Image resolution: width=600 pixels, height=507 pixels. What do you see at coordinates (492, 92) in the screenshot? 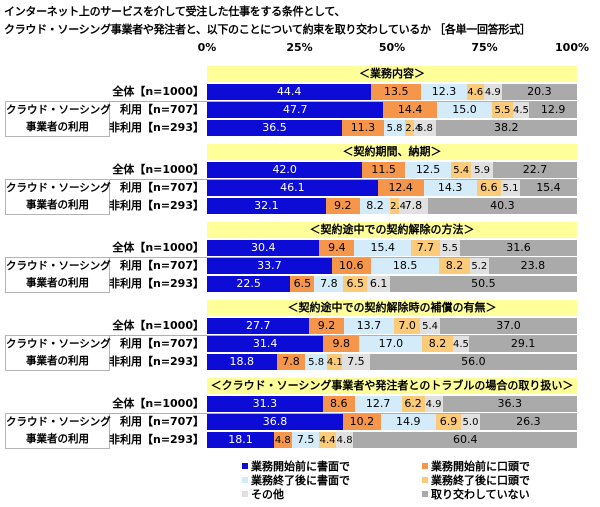
I see `bar-segment: 4.9` at bounding box center [492, 92].